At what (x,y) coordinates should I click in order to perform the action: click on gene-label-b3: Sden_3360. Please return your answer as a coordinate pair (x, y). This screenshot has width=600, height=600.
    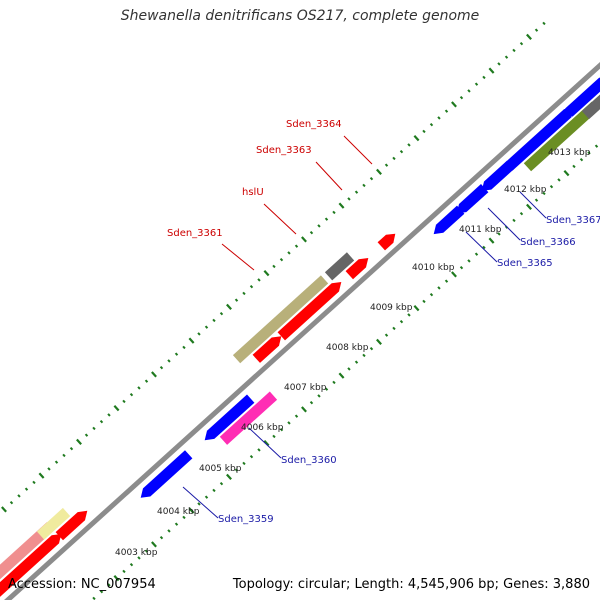
    Looking at the image, I should click on (309, 460).